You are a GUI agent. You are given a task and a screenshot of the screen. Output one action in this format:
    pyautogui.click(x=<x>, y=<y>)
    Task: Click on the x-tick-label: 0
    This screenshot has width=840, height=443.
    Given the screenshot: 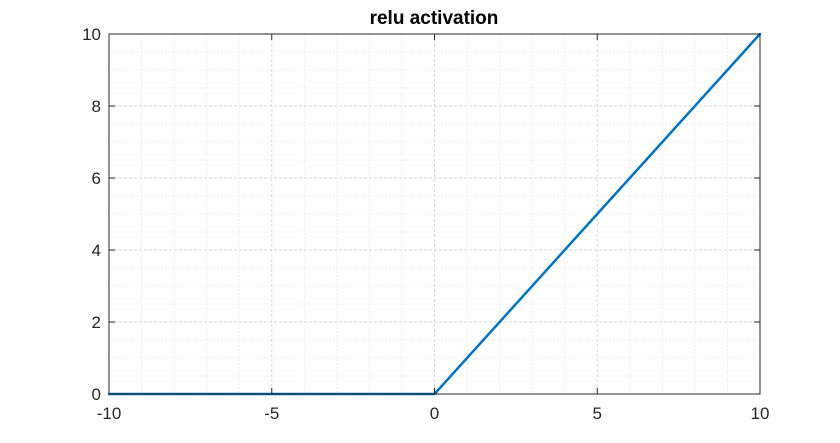 What is the action you would take?
    pyautogui.click(x=434, y=413)
    